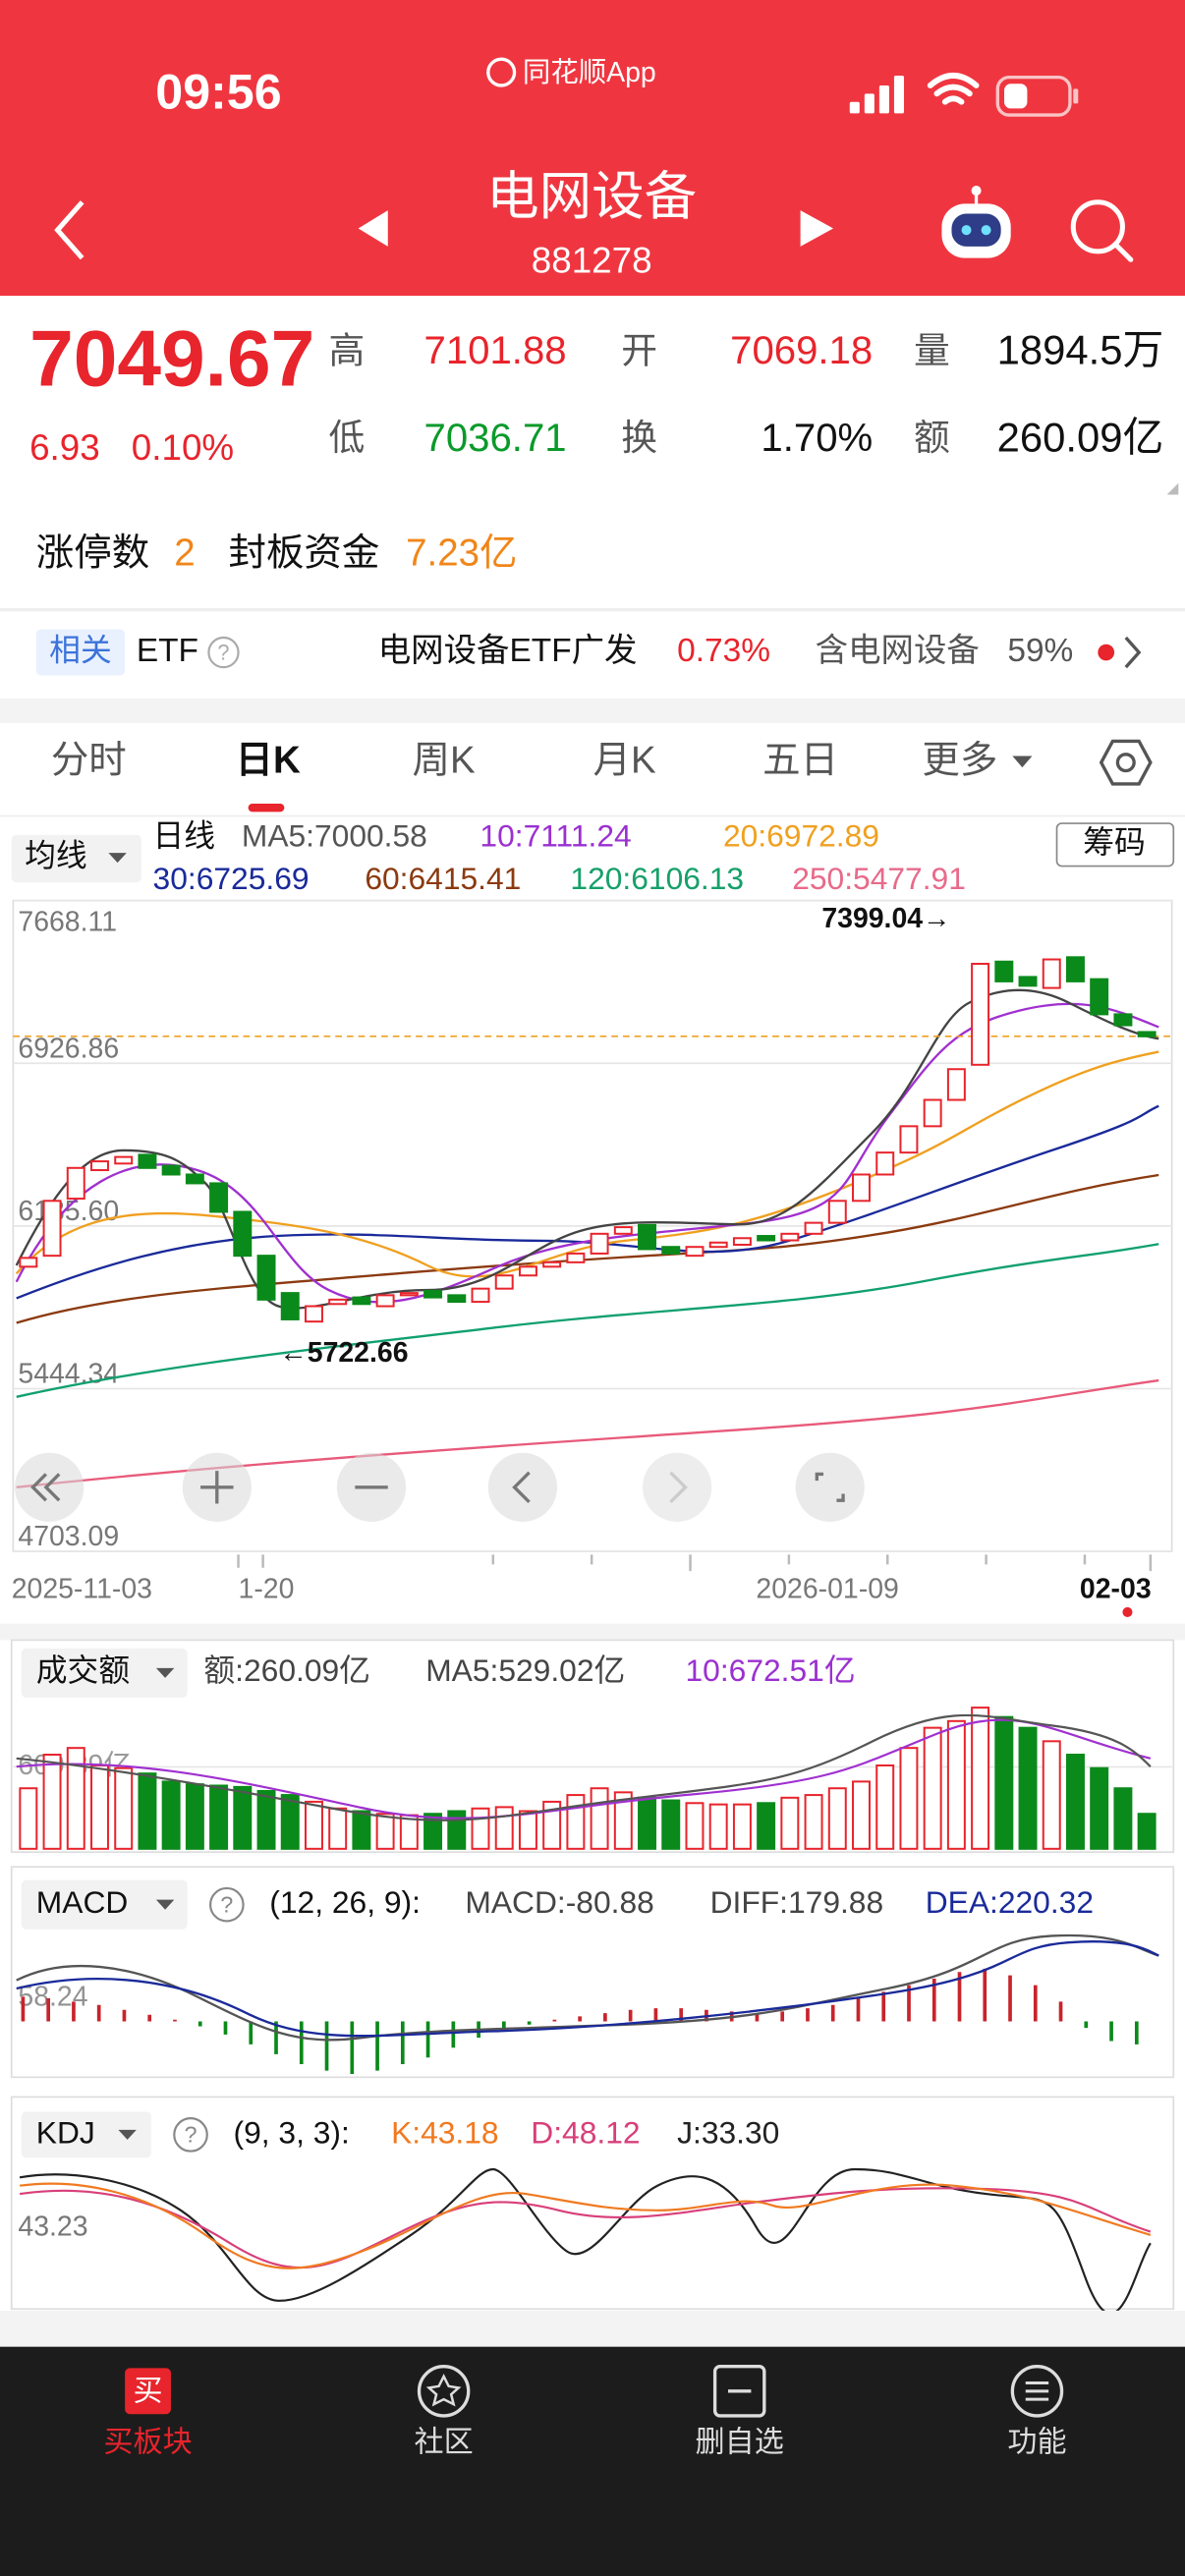 The image size is (1185, 2576). What do you see at coordinates (69, 230) in the screenshot?
I see `back-button` at bounding box center [69, 230].